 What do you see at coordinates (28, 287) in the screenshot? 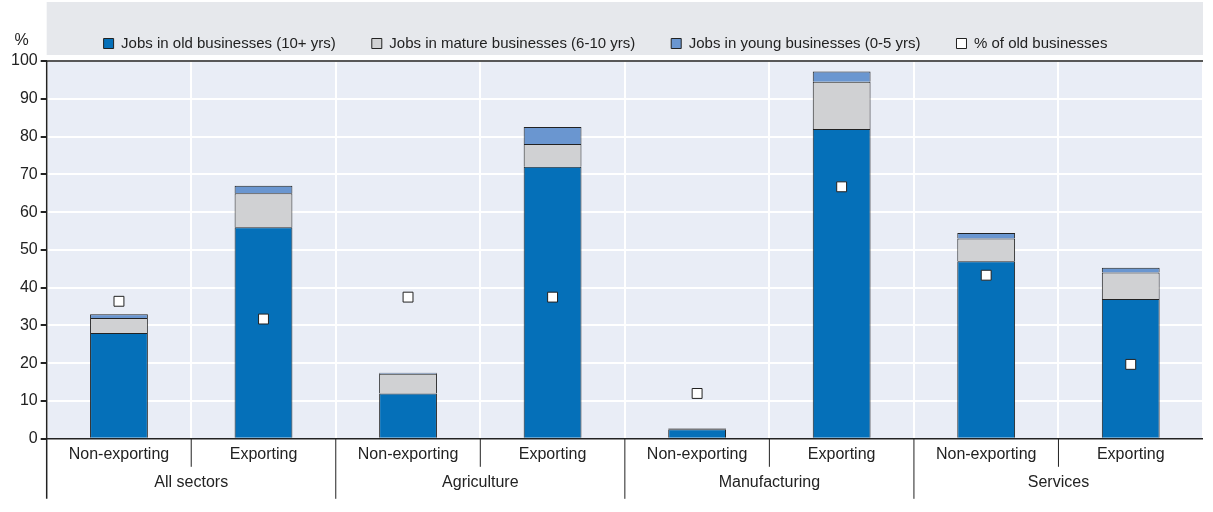
I see `y-tick-label: 40` at bounding box center [28, 287].